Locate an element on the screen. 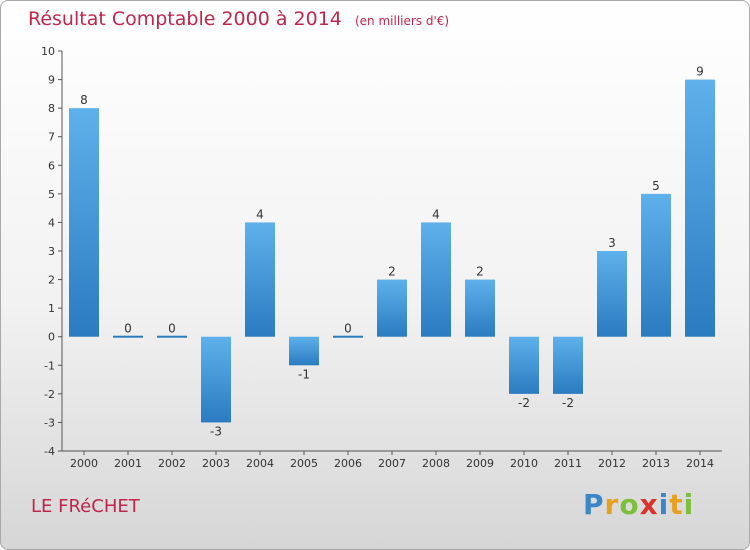 This screenshot has height=550, width=750. bar-value-label: -1 is located at coordinates (304, 374).